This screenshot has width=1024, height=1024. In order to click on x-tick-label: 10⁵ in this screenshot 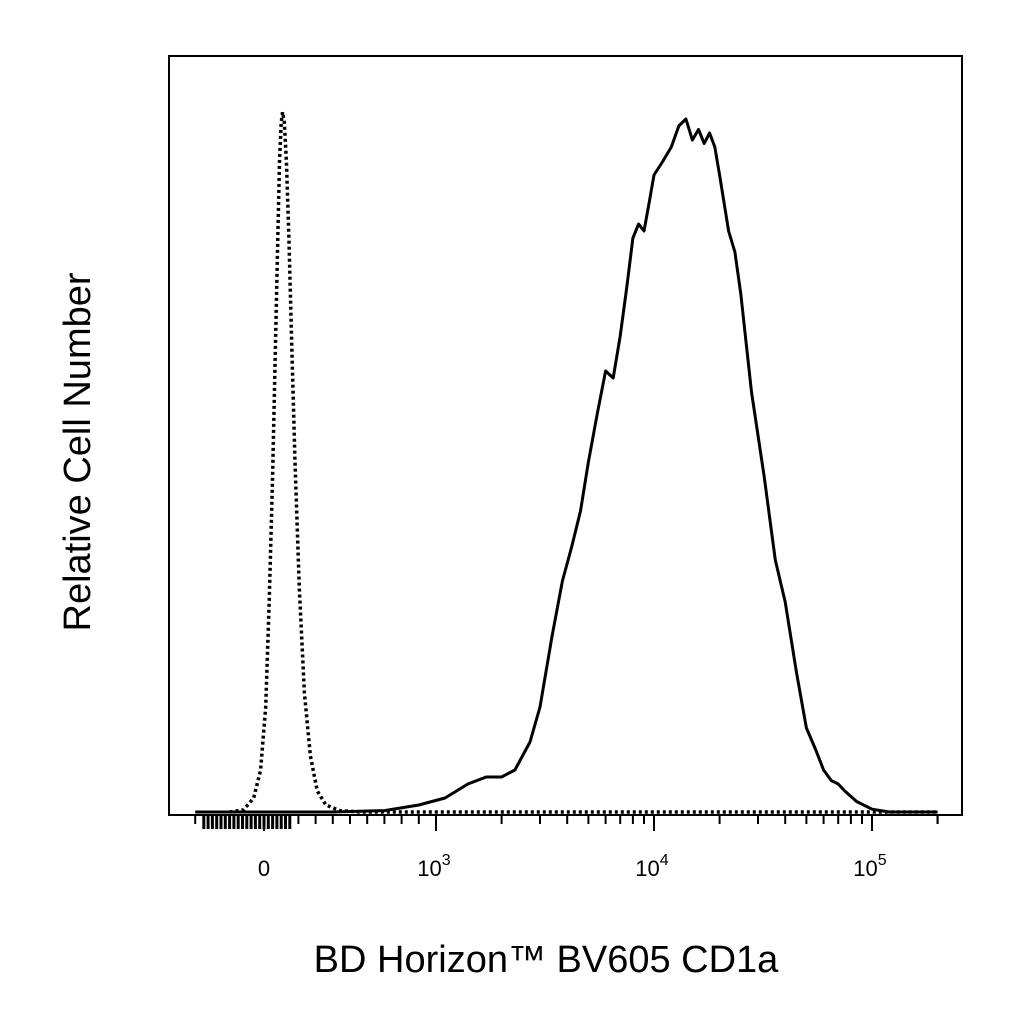, I will do `click(869, 866)`.